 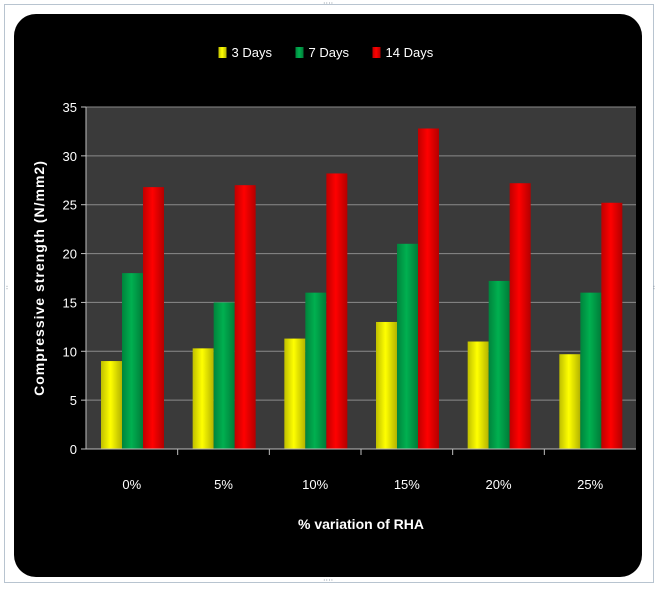 What do you see at coordinates (223, 484) in the screenshot?
I see `x-tick-label-5pct: 5%` at bounding box center [223, 484].